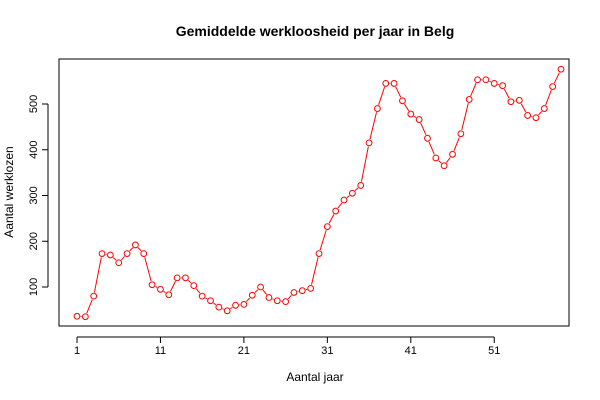  I want to click on x-tick-label: 21, so click(244, 351).